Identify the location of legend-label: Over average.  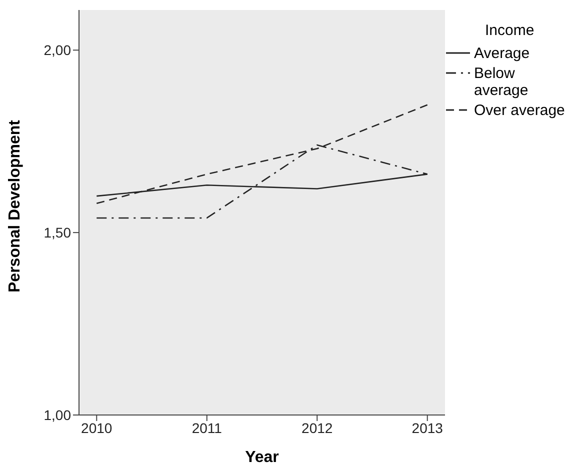
(520, 110).